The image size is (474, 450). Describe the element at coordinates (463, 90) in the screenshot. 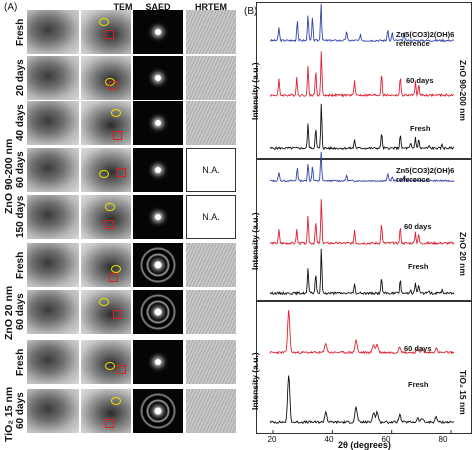

I see `chart1-side-label: ZnO 90-200 nm` at that location.